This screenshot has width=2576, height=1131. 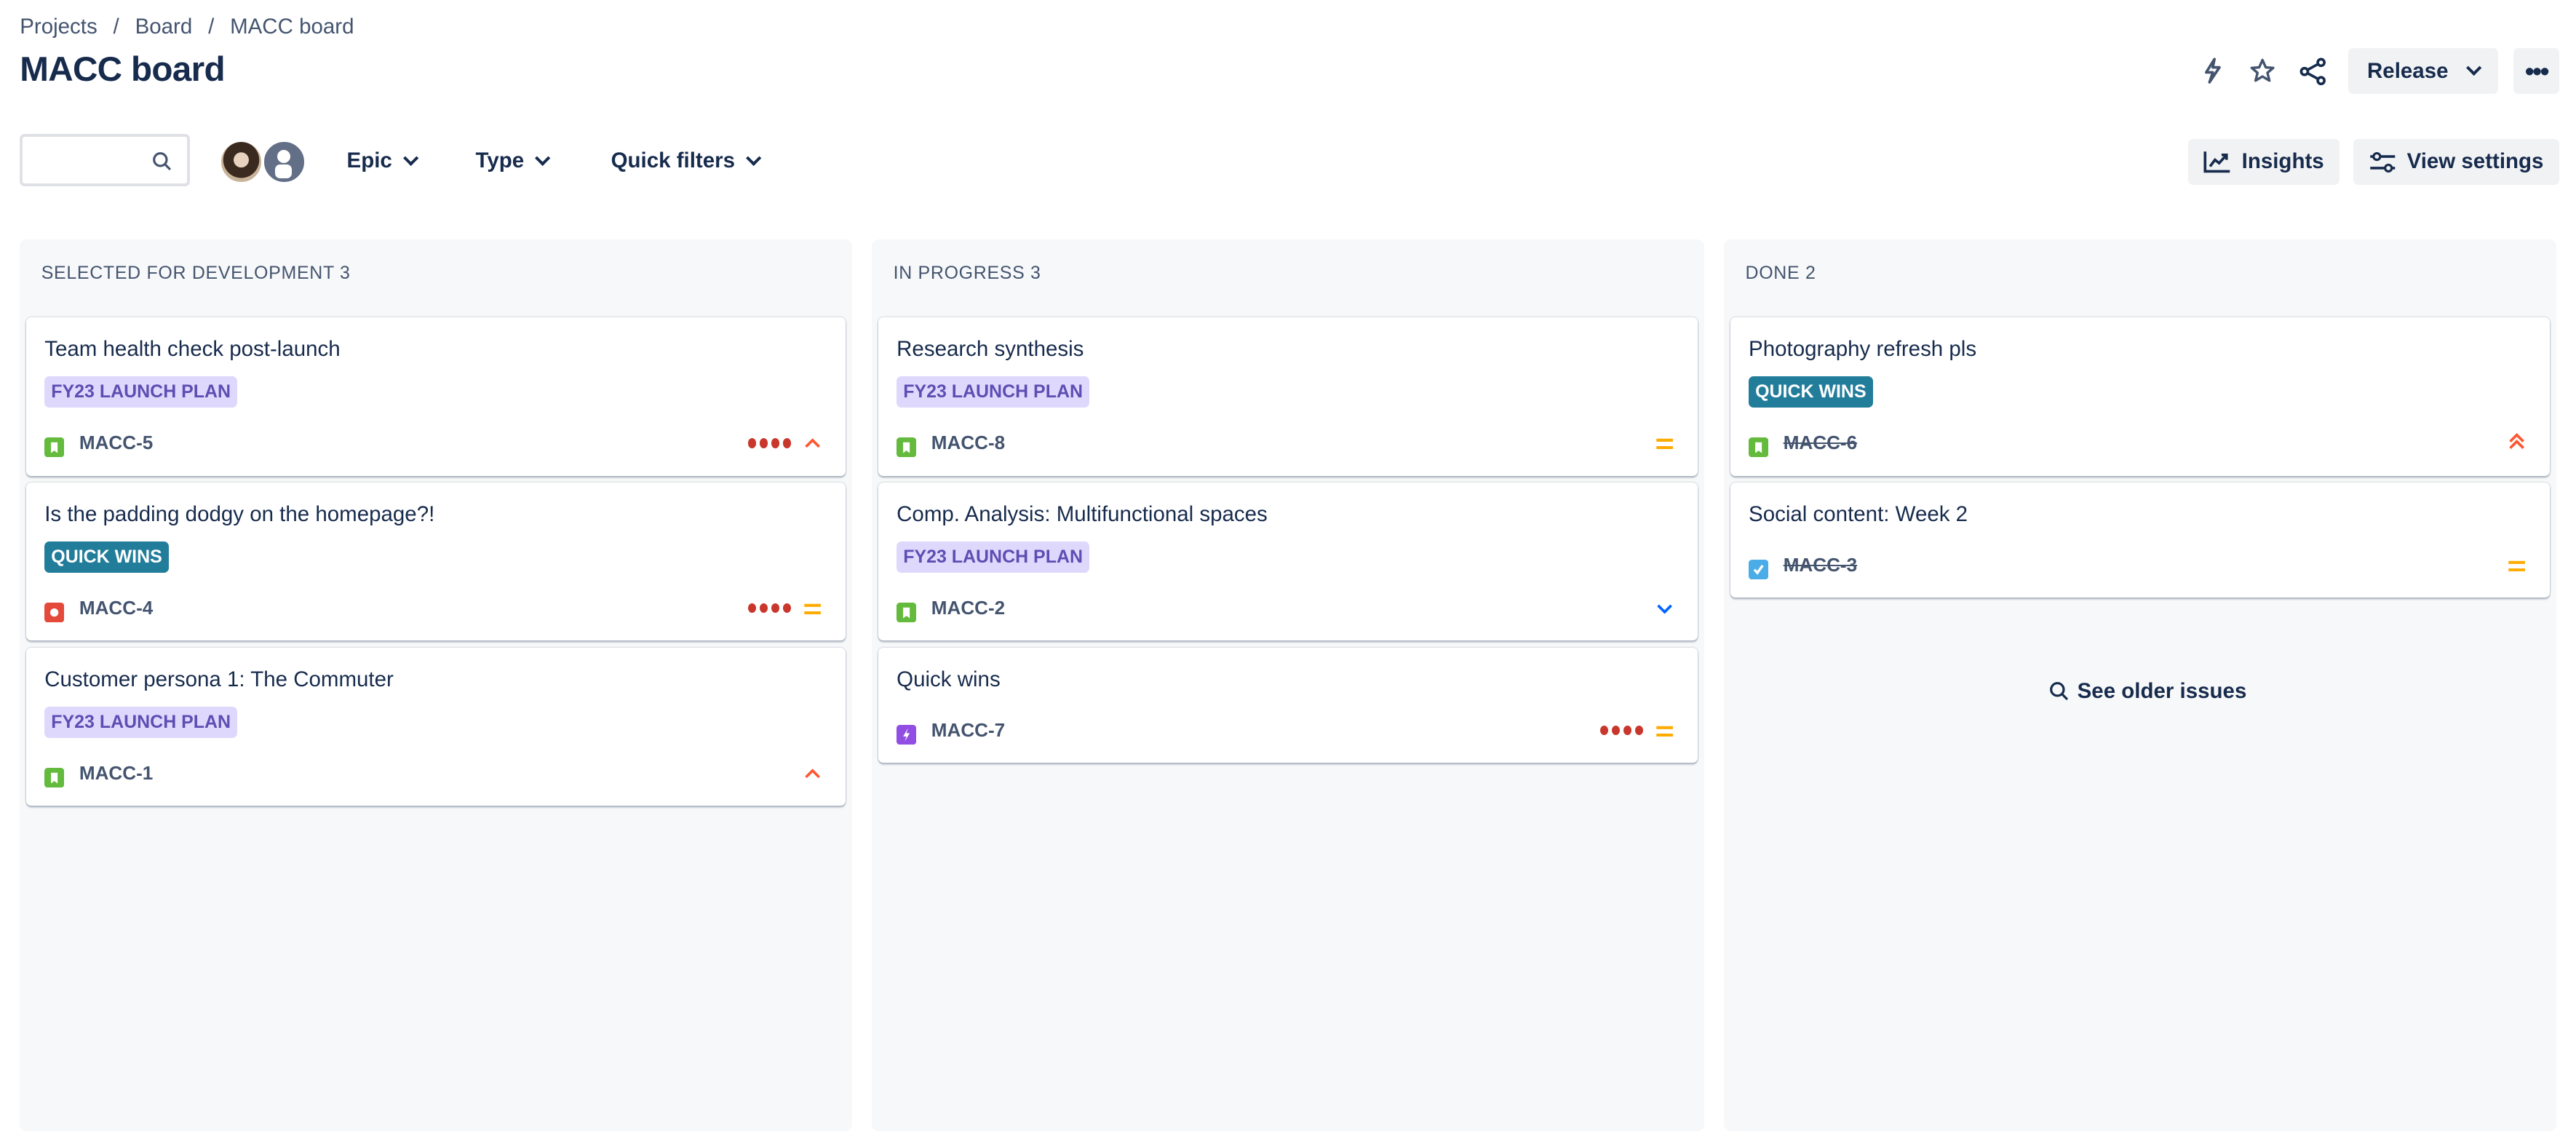 I want to click on insights-button: Insights, so click(x=2263, y=162).